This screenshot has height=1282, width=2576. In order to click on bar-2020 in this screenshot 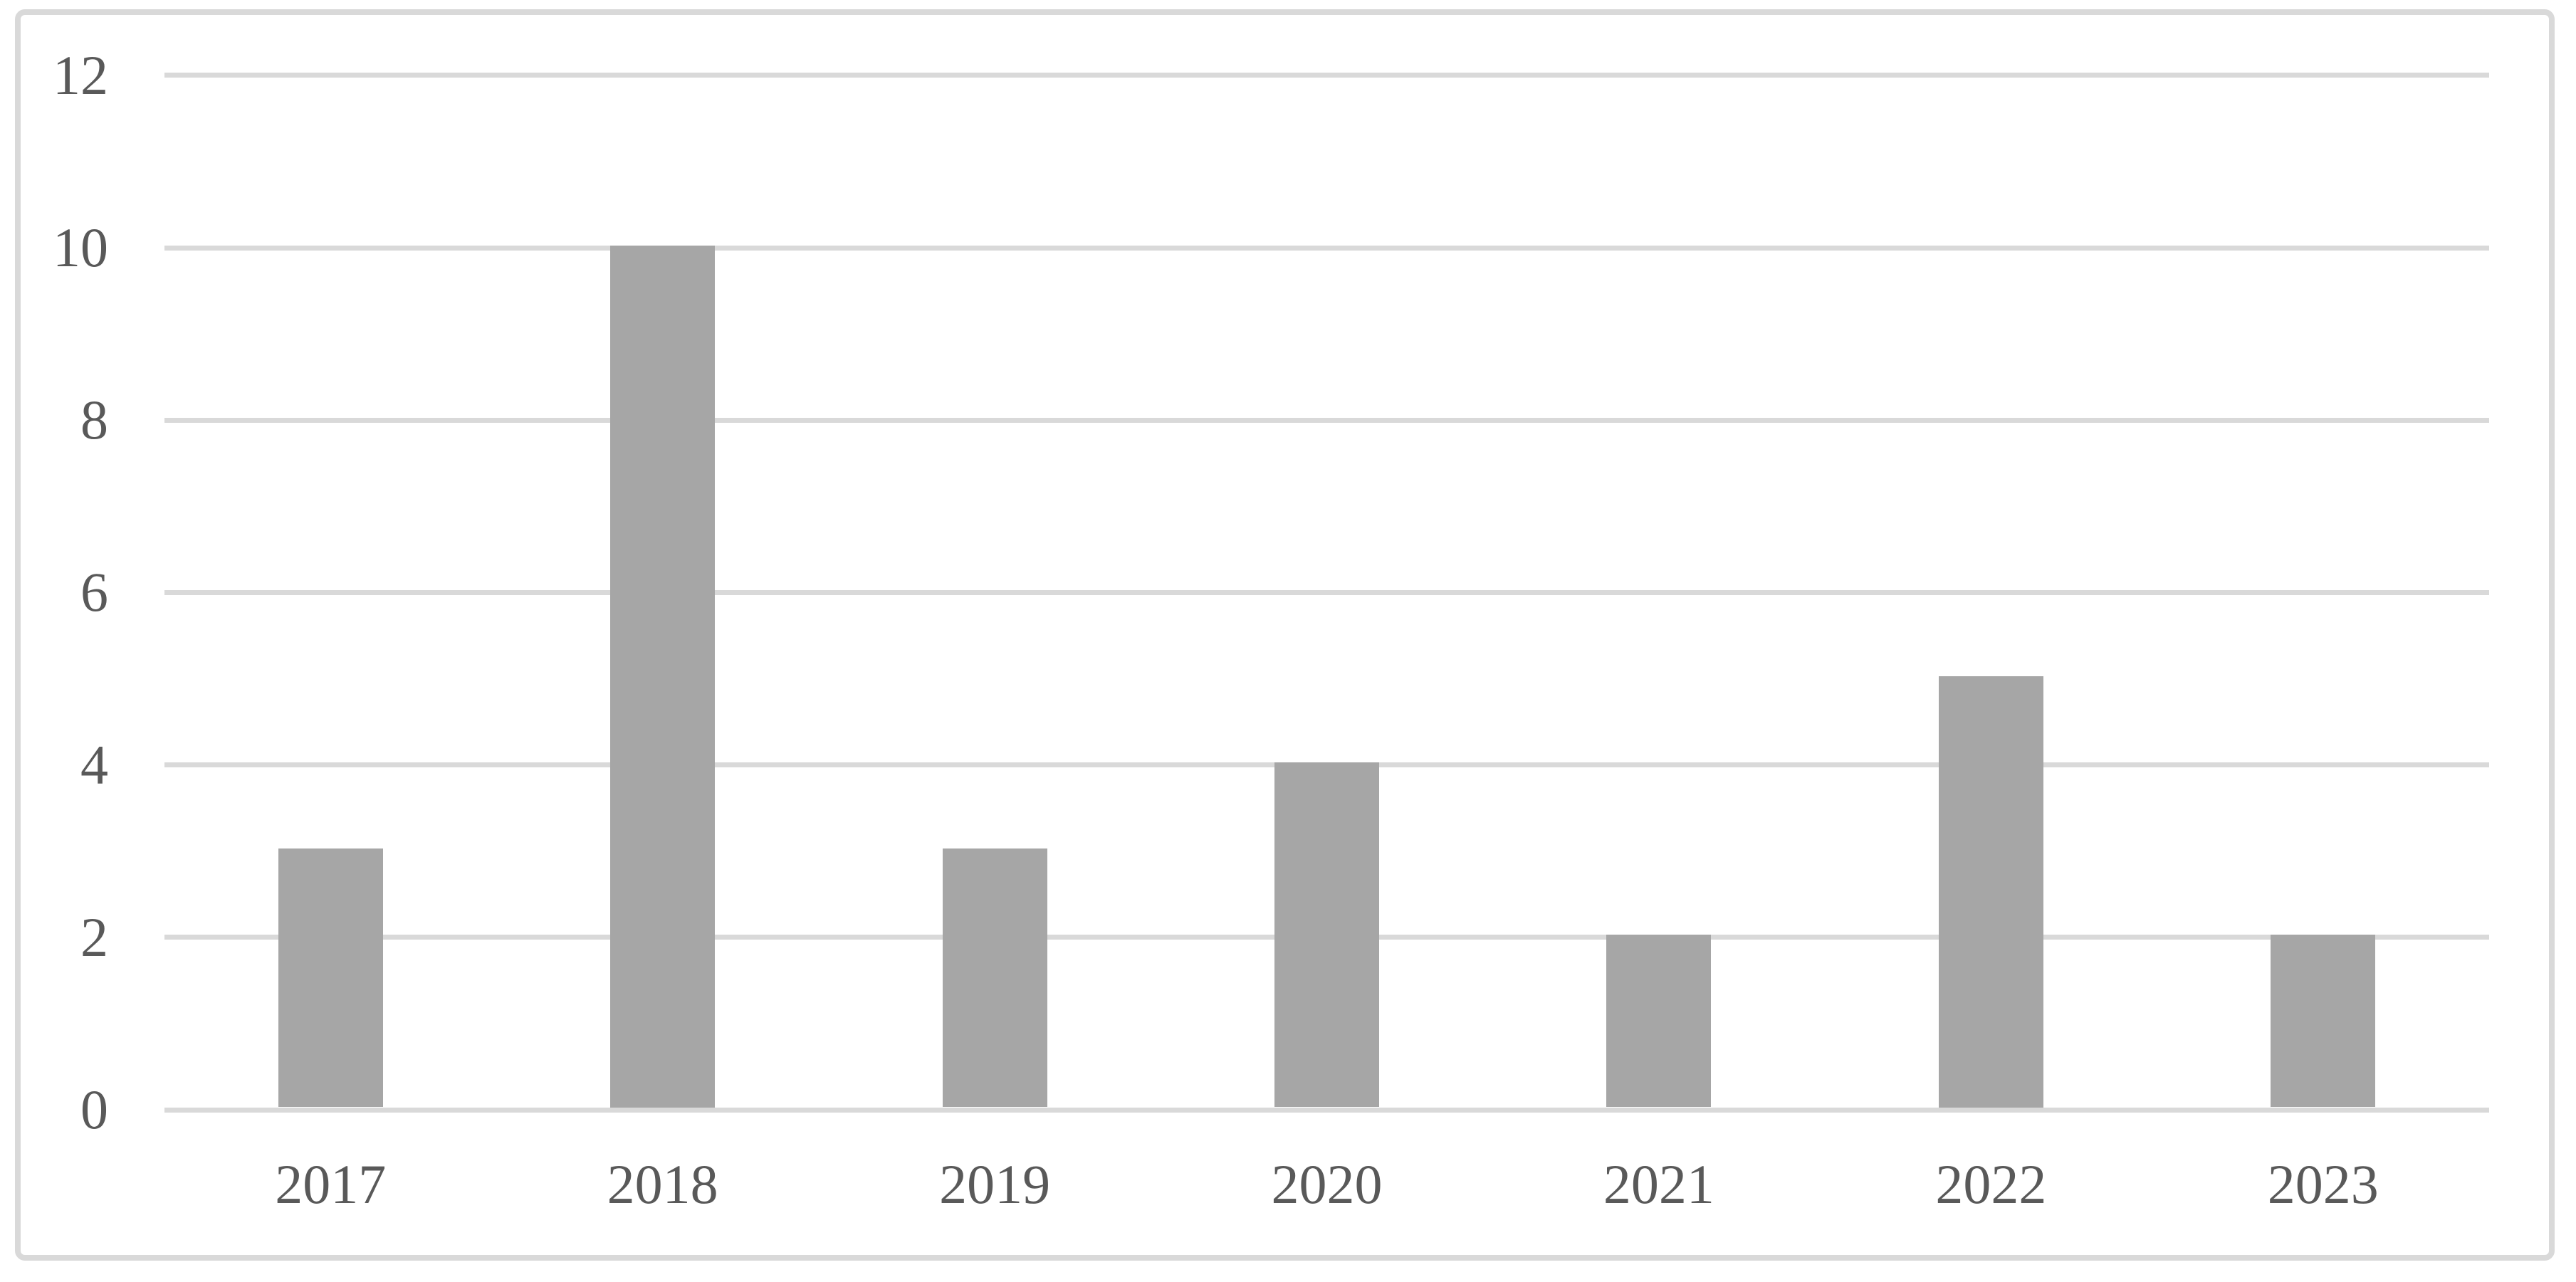, I will do `click(1326, 935)`.